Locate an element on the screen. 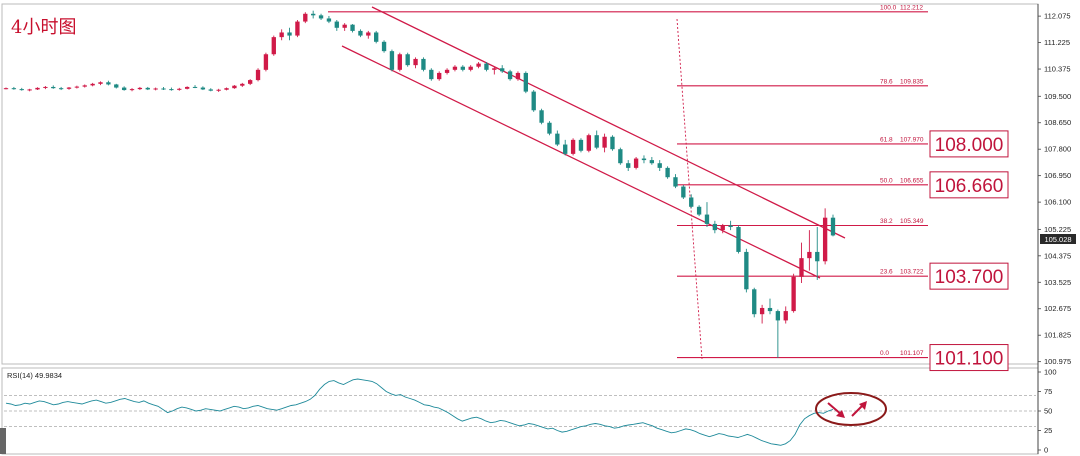 Image resolution: width=1080 pixels, height=456 pixels. rsi-line is located at coordinates (419, 412).